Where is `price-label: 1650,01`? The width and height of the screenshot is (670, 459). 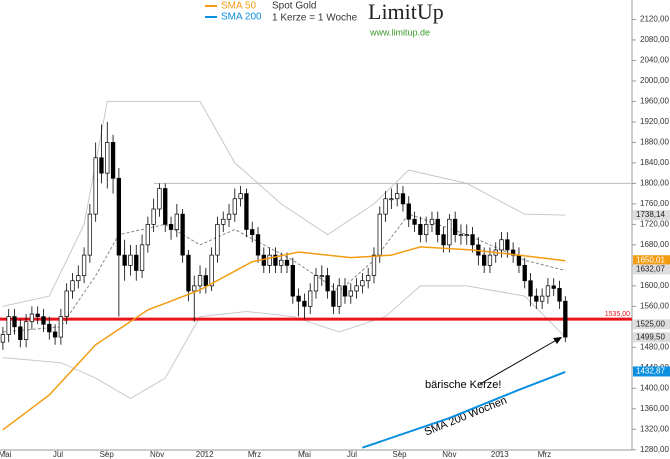 price-label: 1650,01 is located at coordinates (650, 259).